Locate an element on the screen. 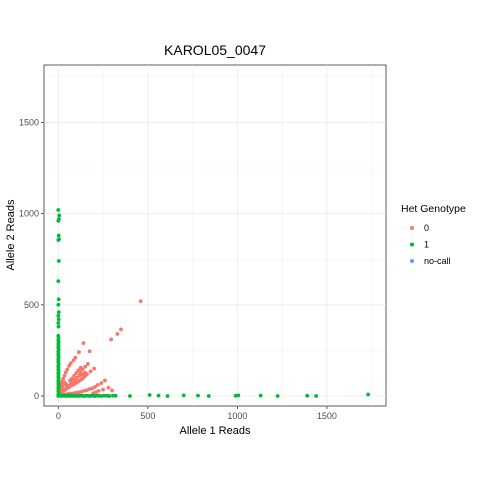 This screenshot has width=480, height=480. y-tick-label: 0 is located at coordinates (36, 396).